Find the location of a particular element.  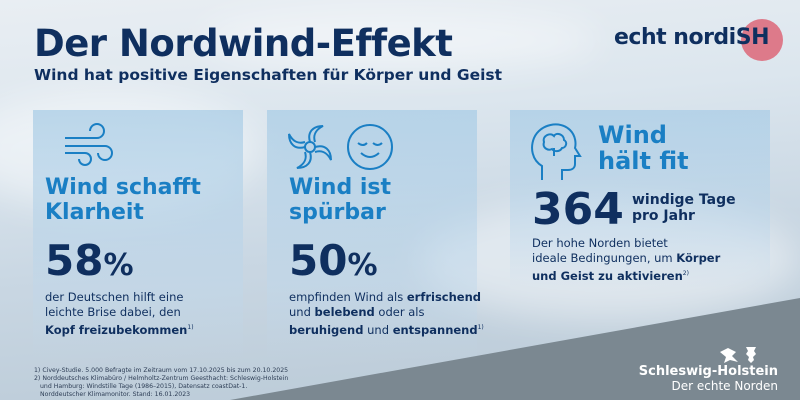

card-heading: Klarheit is located at coordinates (94, 212).